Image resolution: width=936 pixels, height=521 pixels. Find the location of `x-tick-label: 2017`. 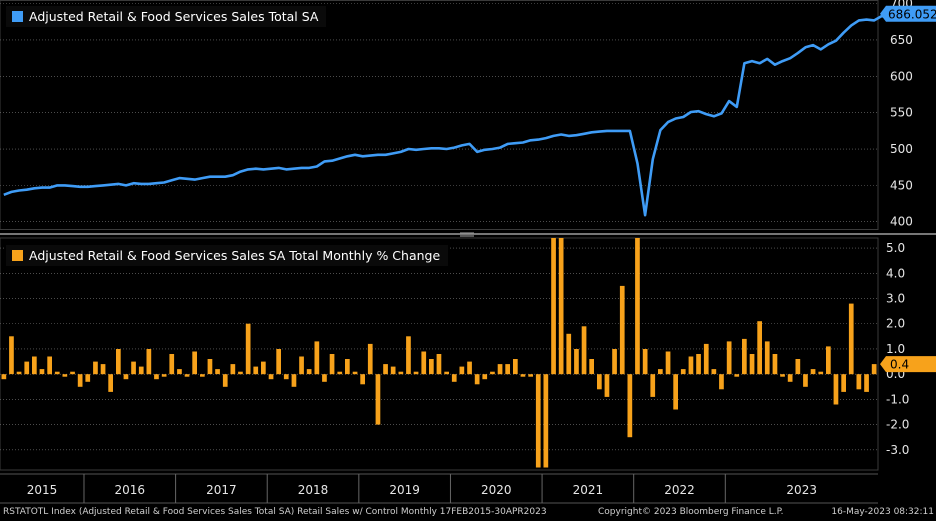

x-tick-label: 2017 is located at coordinates (221, 490).